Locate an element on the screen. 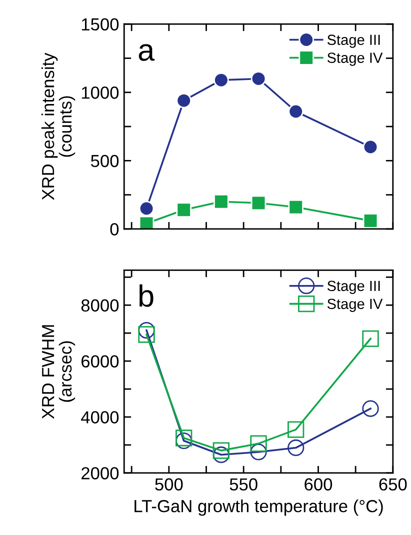 This screenshot has height=535, width=411. y-tick-label: 2000 is located at coordinates (100, 473).